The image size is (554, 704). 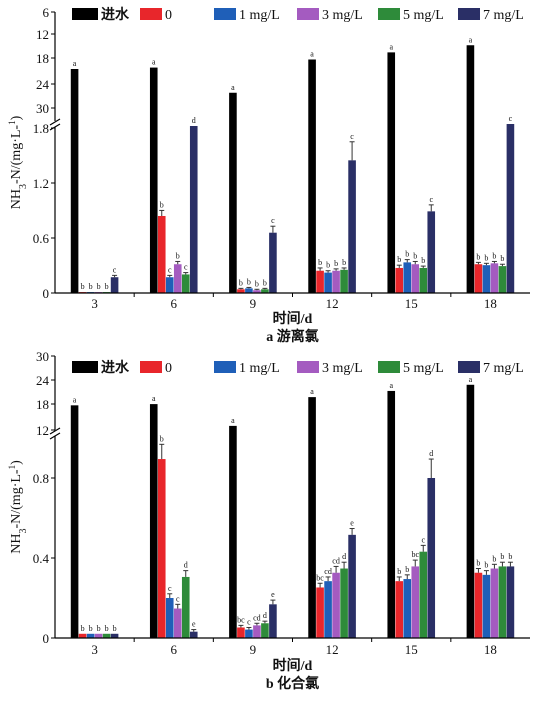 I want to click on sig-label-1-3: bc, so click(x=320, y=577).